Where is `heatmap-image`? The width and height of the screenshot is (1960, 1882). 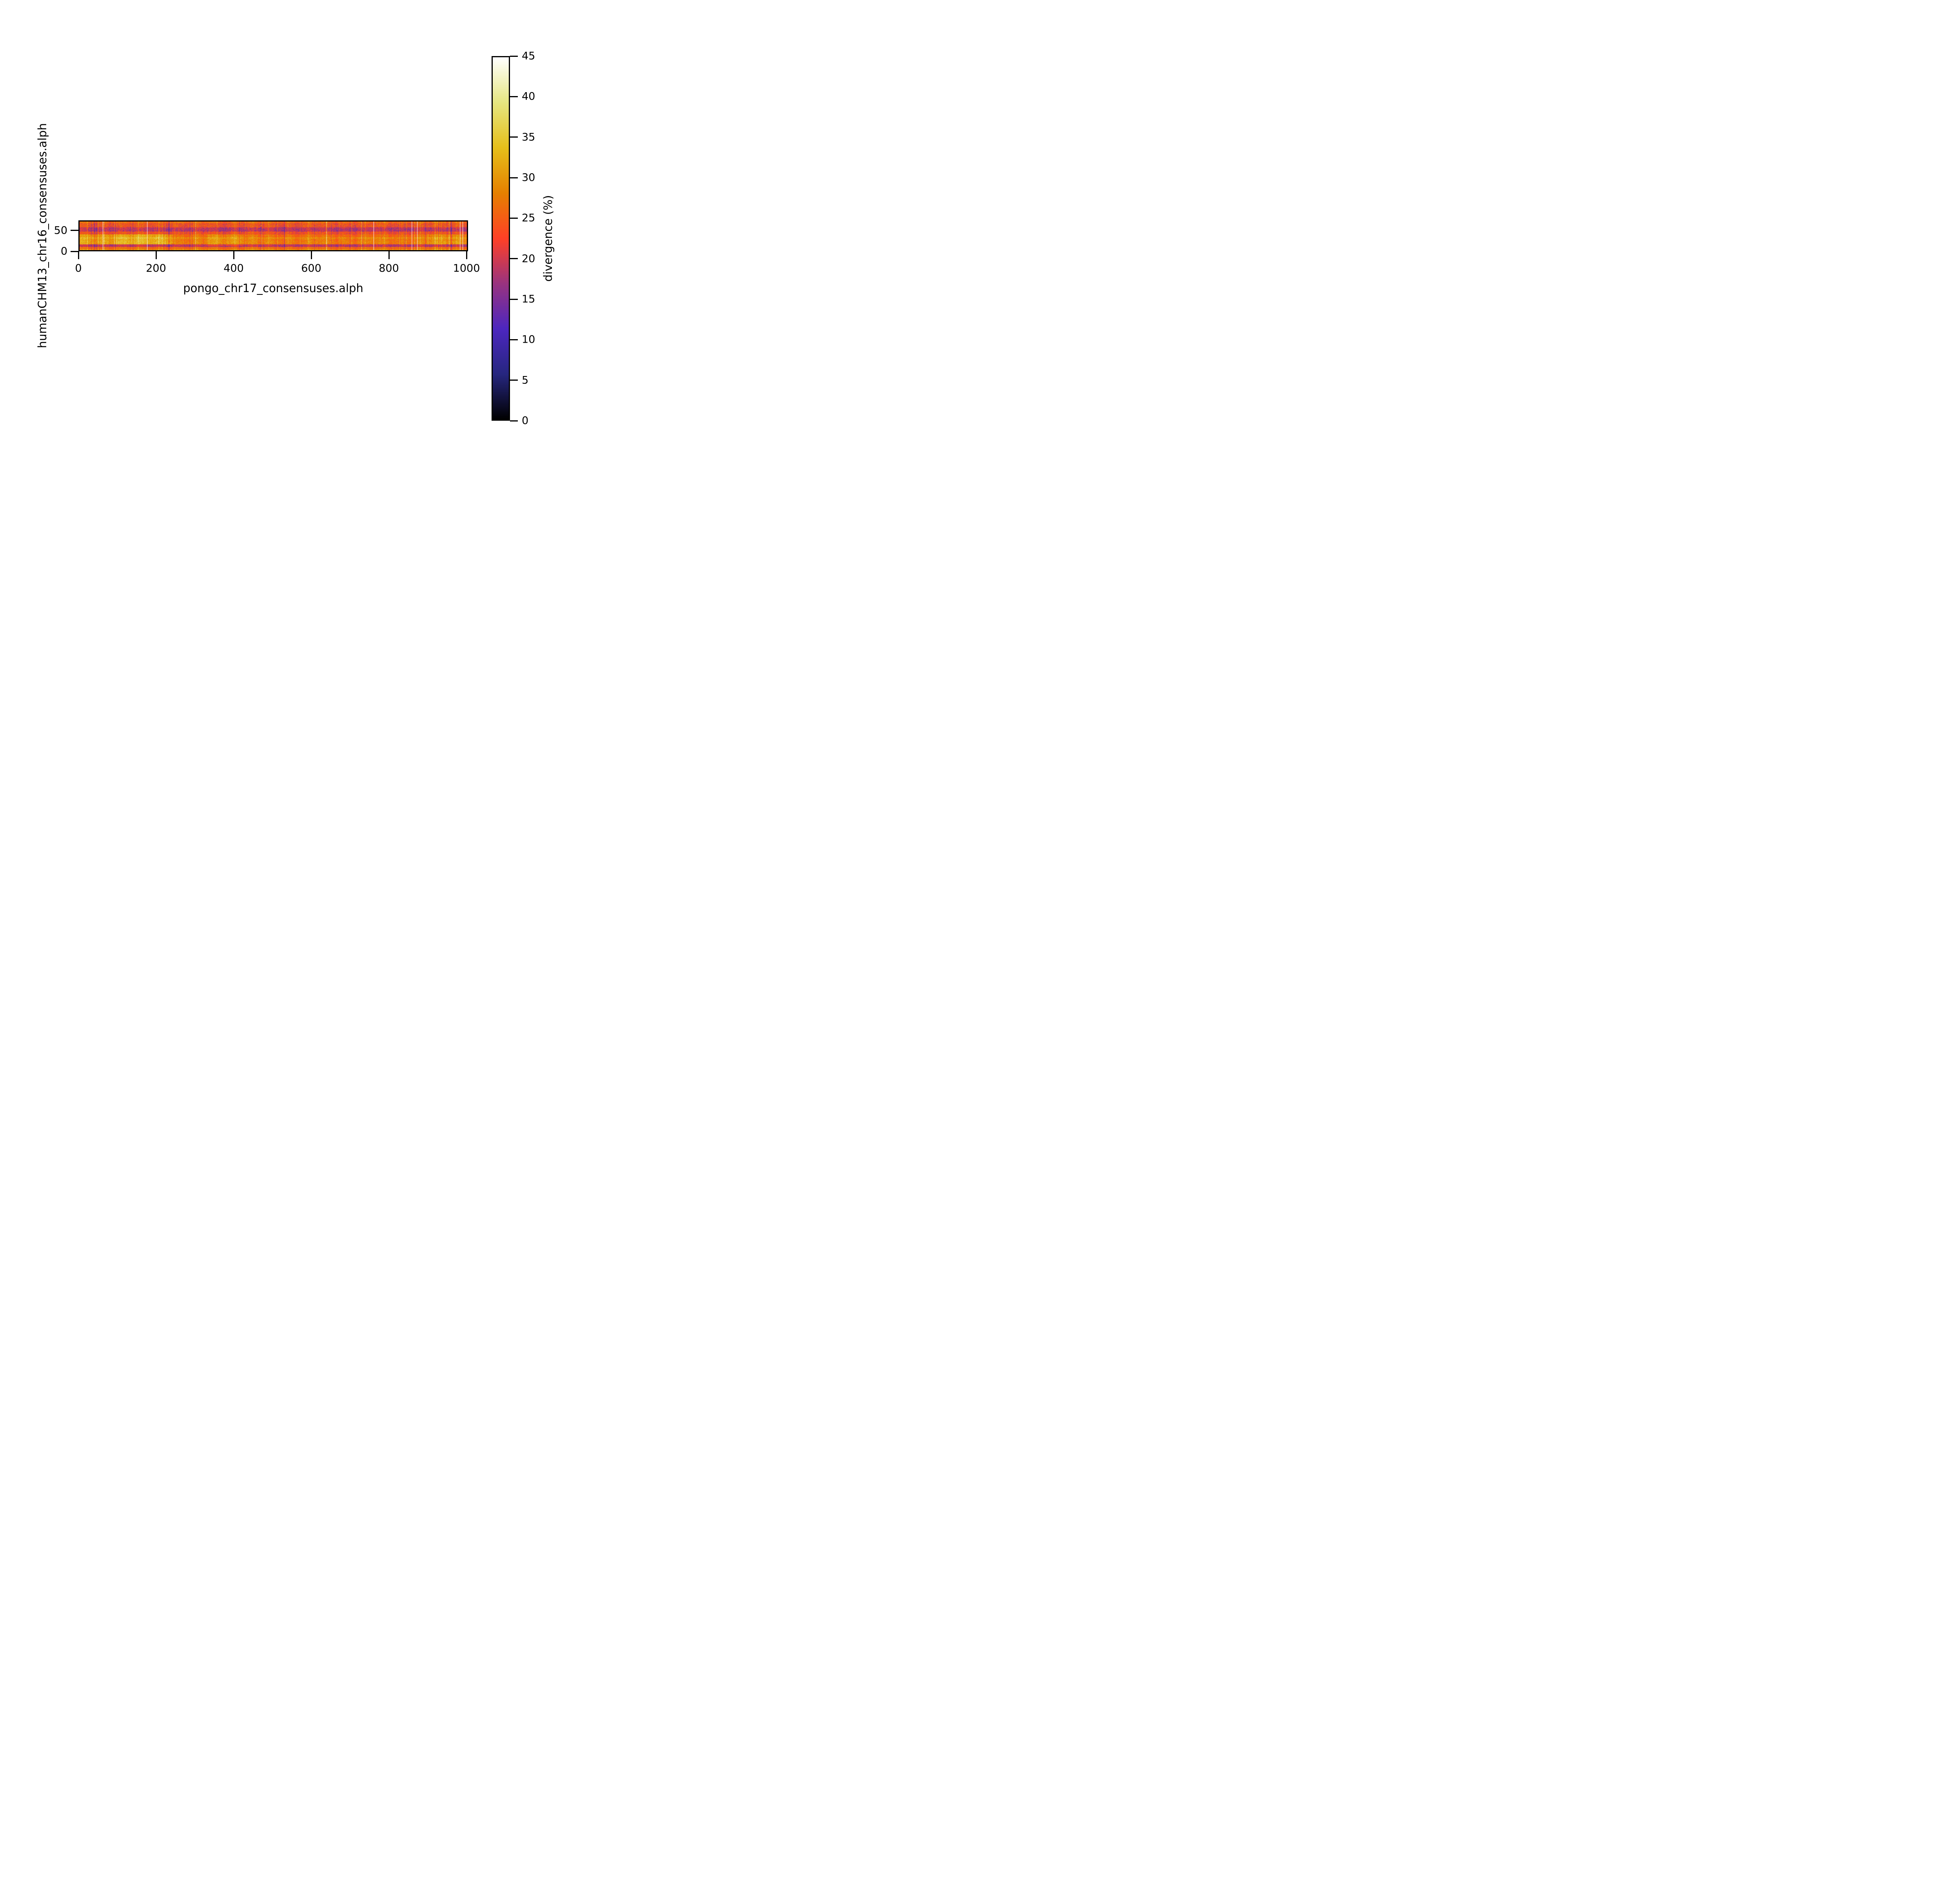
heatmap-image is located at coordinates (273, 236).